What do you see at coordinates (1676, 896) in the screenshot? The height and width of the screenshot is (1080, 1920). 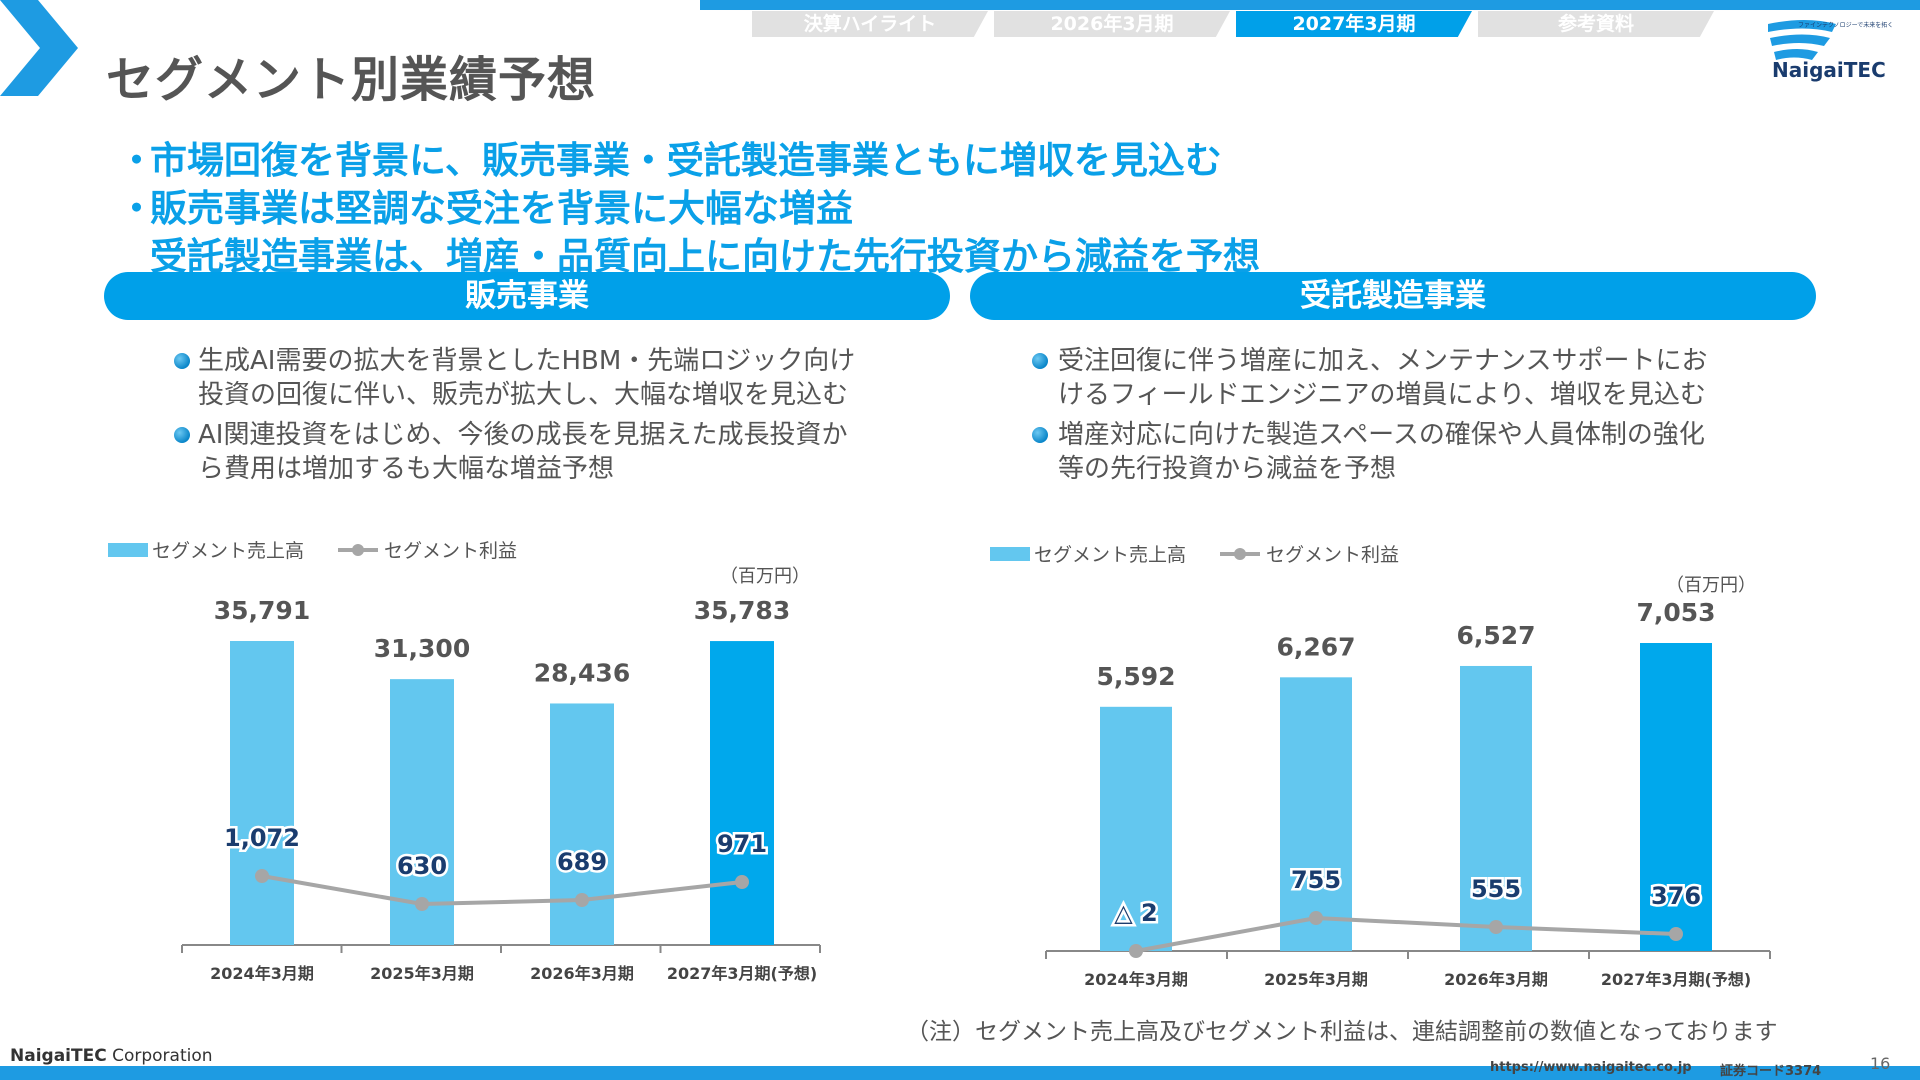 I see `profit-value-label: 376` at bounding box center [1676, 896].